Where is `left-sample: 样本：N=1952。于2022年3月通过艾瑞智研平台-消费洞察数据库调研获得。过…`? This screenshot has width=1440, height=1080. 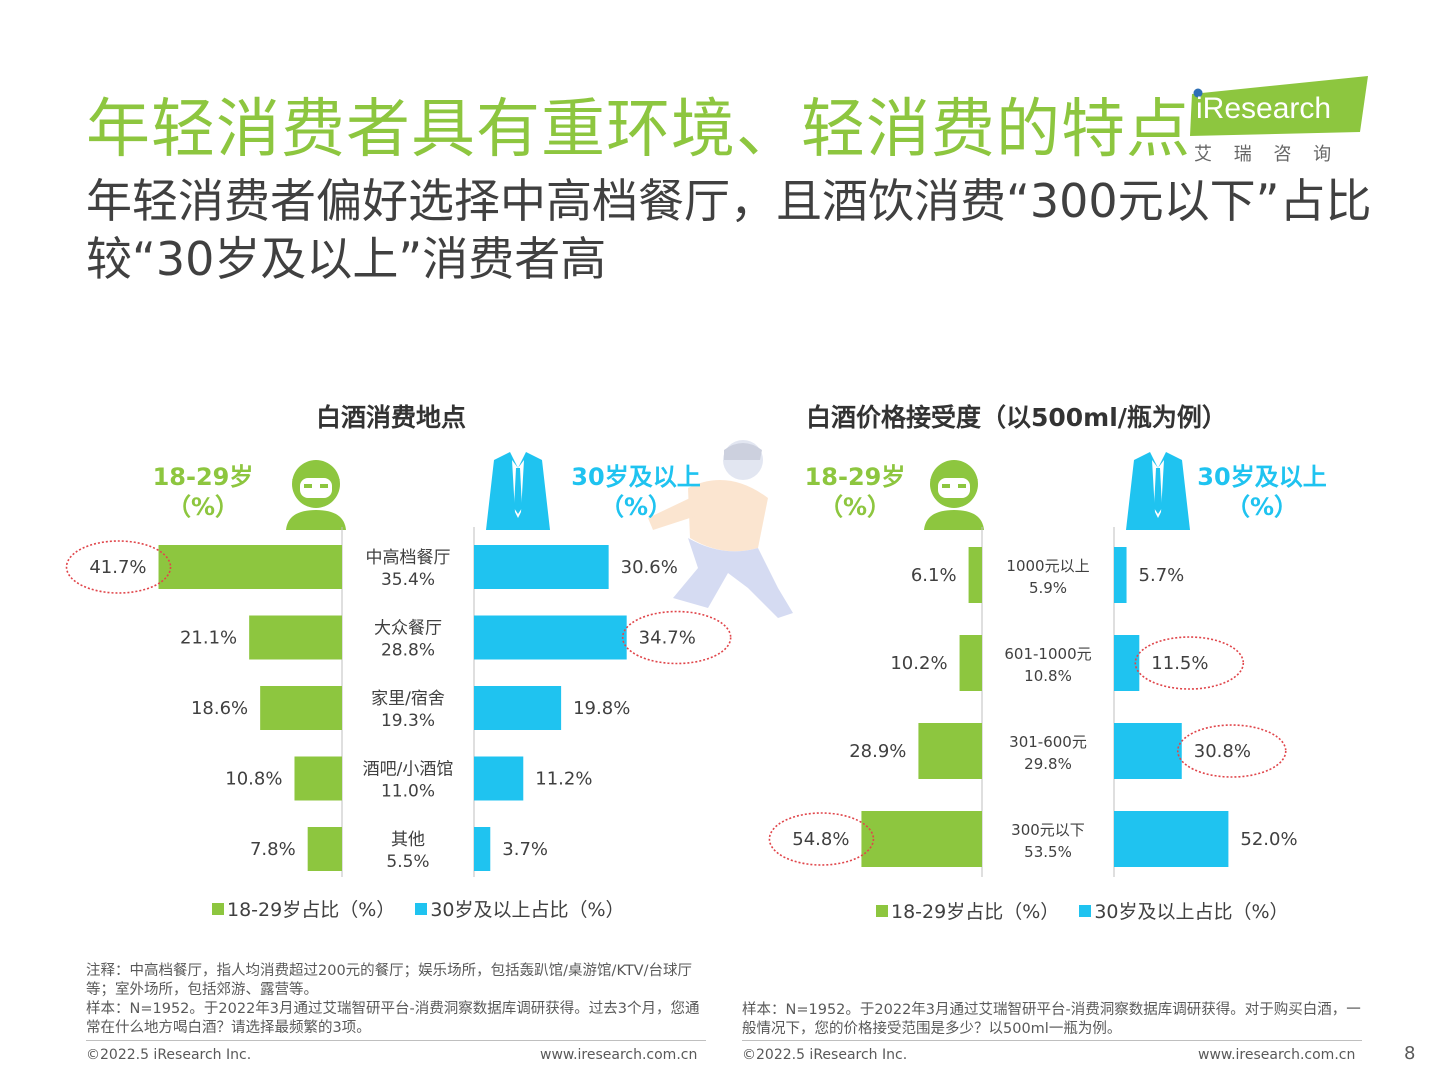 left-sample: 样本：N=1952。于2022年3月通过艾瑞智研平台-消费洞察数据库调研获得。过… is located at coordinates (393, 1018).